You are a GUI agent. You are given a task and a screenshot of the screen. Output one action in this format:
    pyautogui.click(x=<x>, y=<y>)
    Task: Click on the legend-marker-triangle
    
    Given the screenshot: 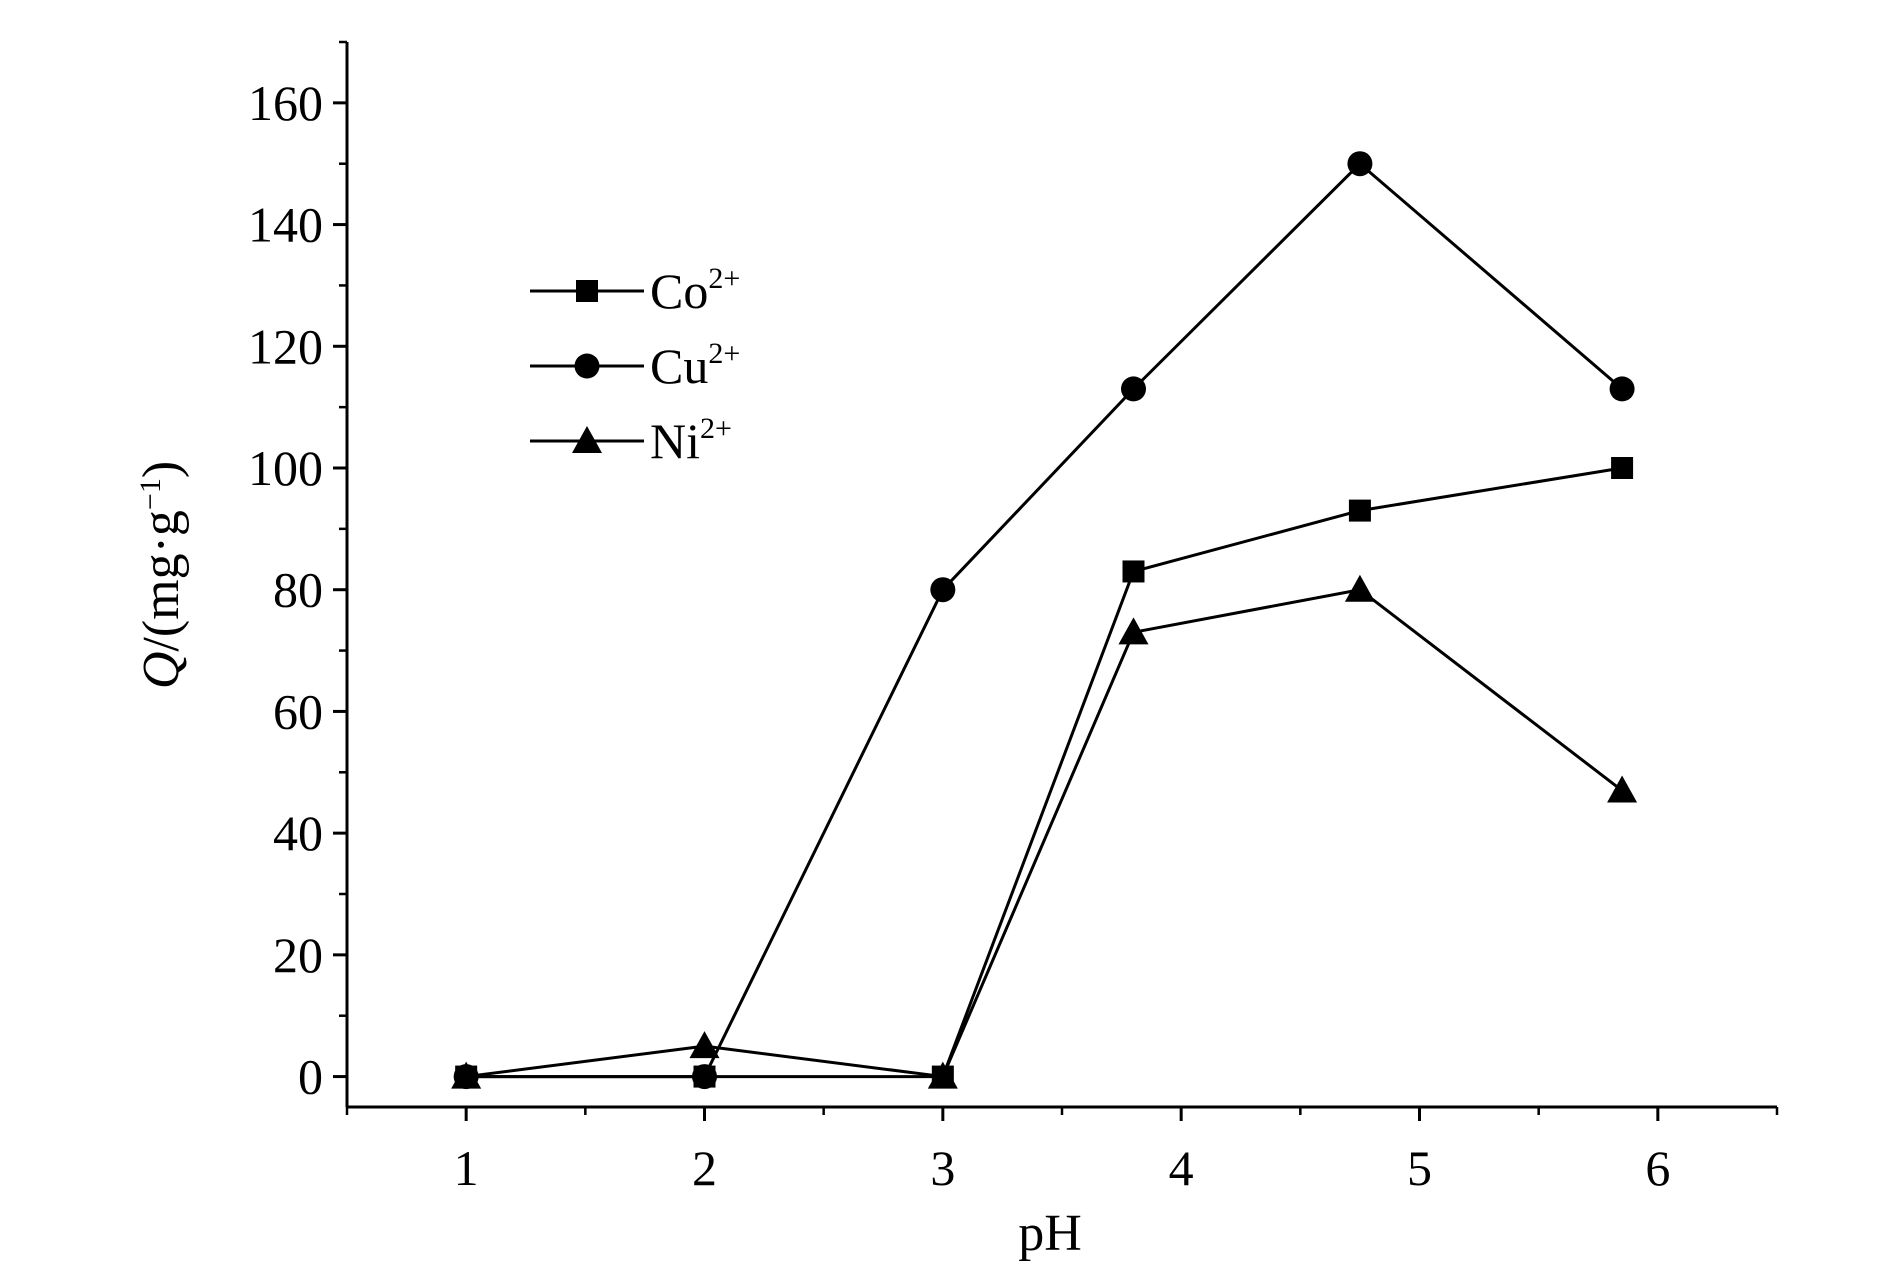 What is the action you would take?
    pyautogui.click(x=587, y=439)
    